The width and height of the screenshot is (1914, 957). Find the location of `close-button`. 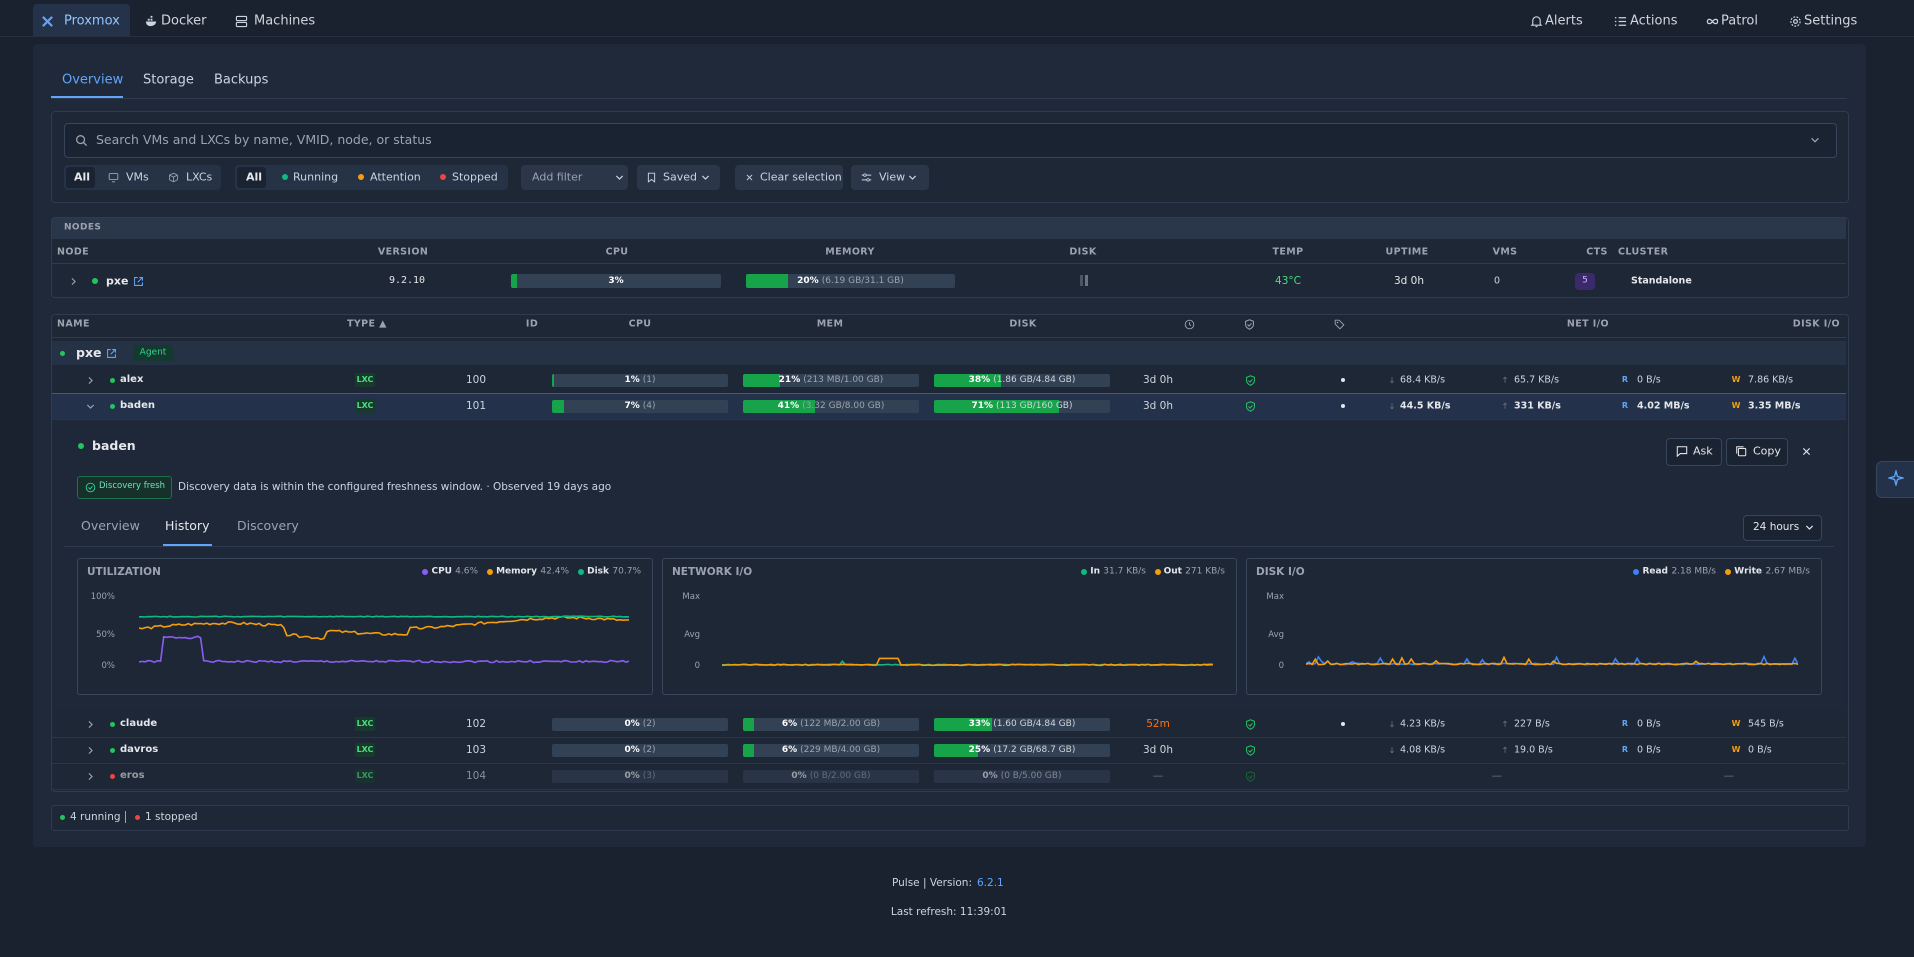

close-button is located at coordinates (1806, 451).